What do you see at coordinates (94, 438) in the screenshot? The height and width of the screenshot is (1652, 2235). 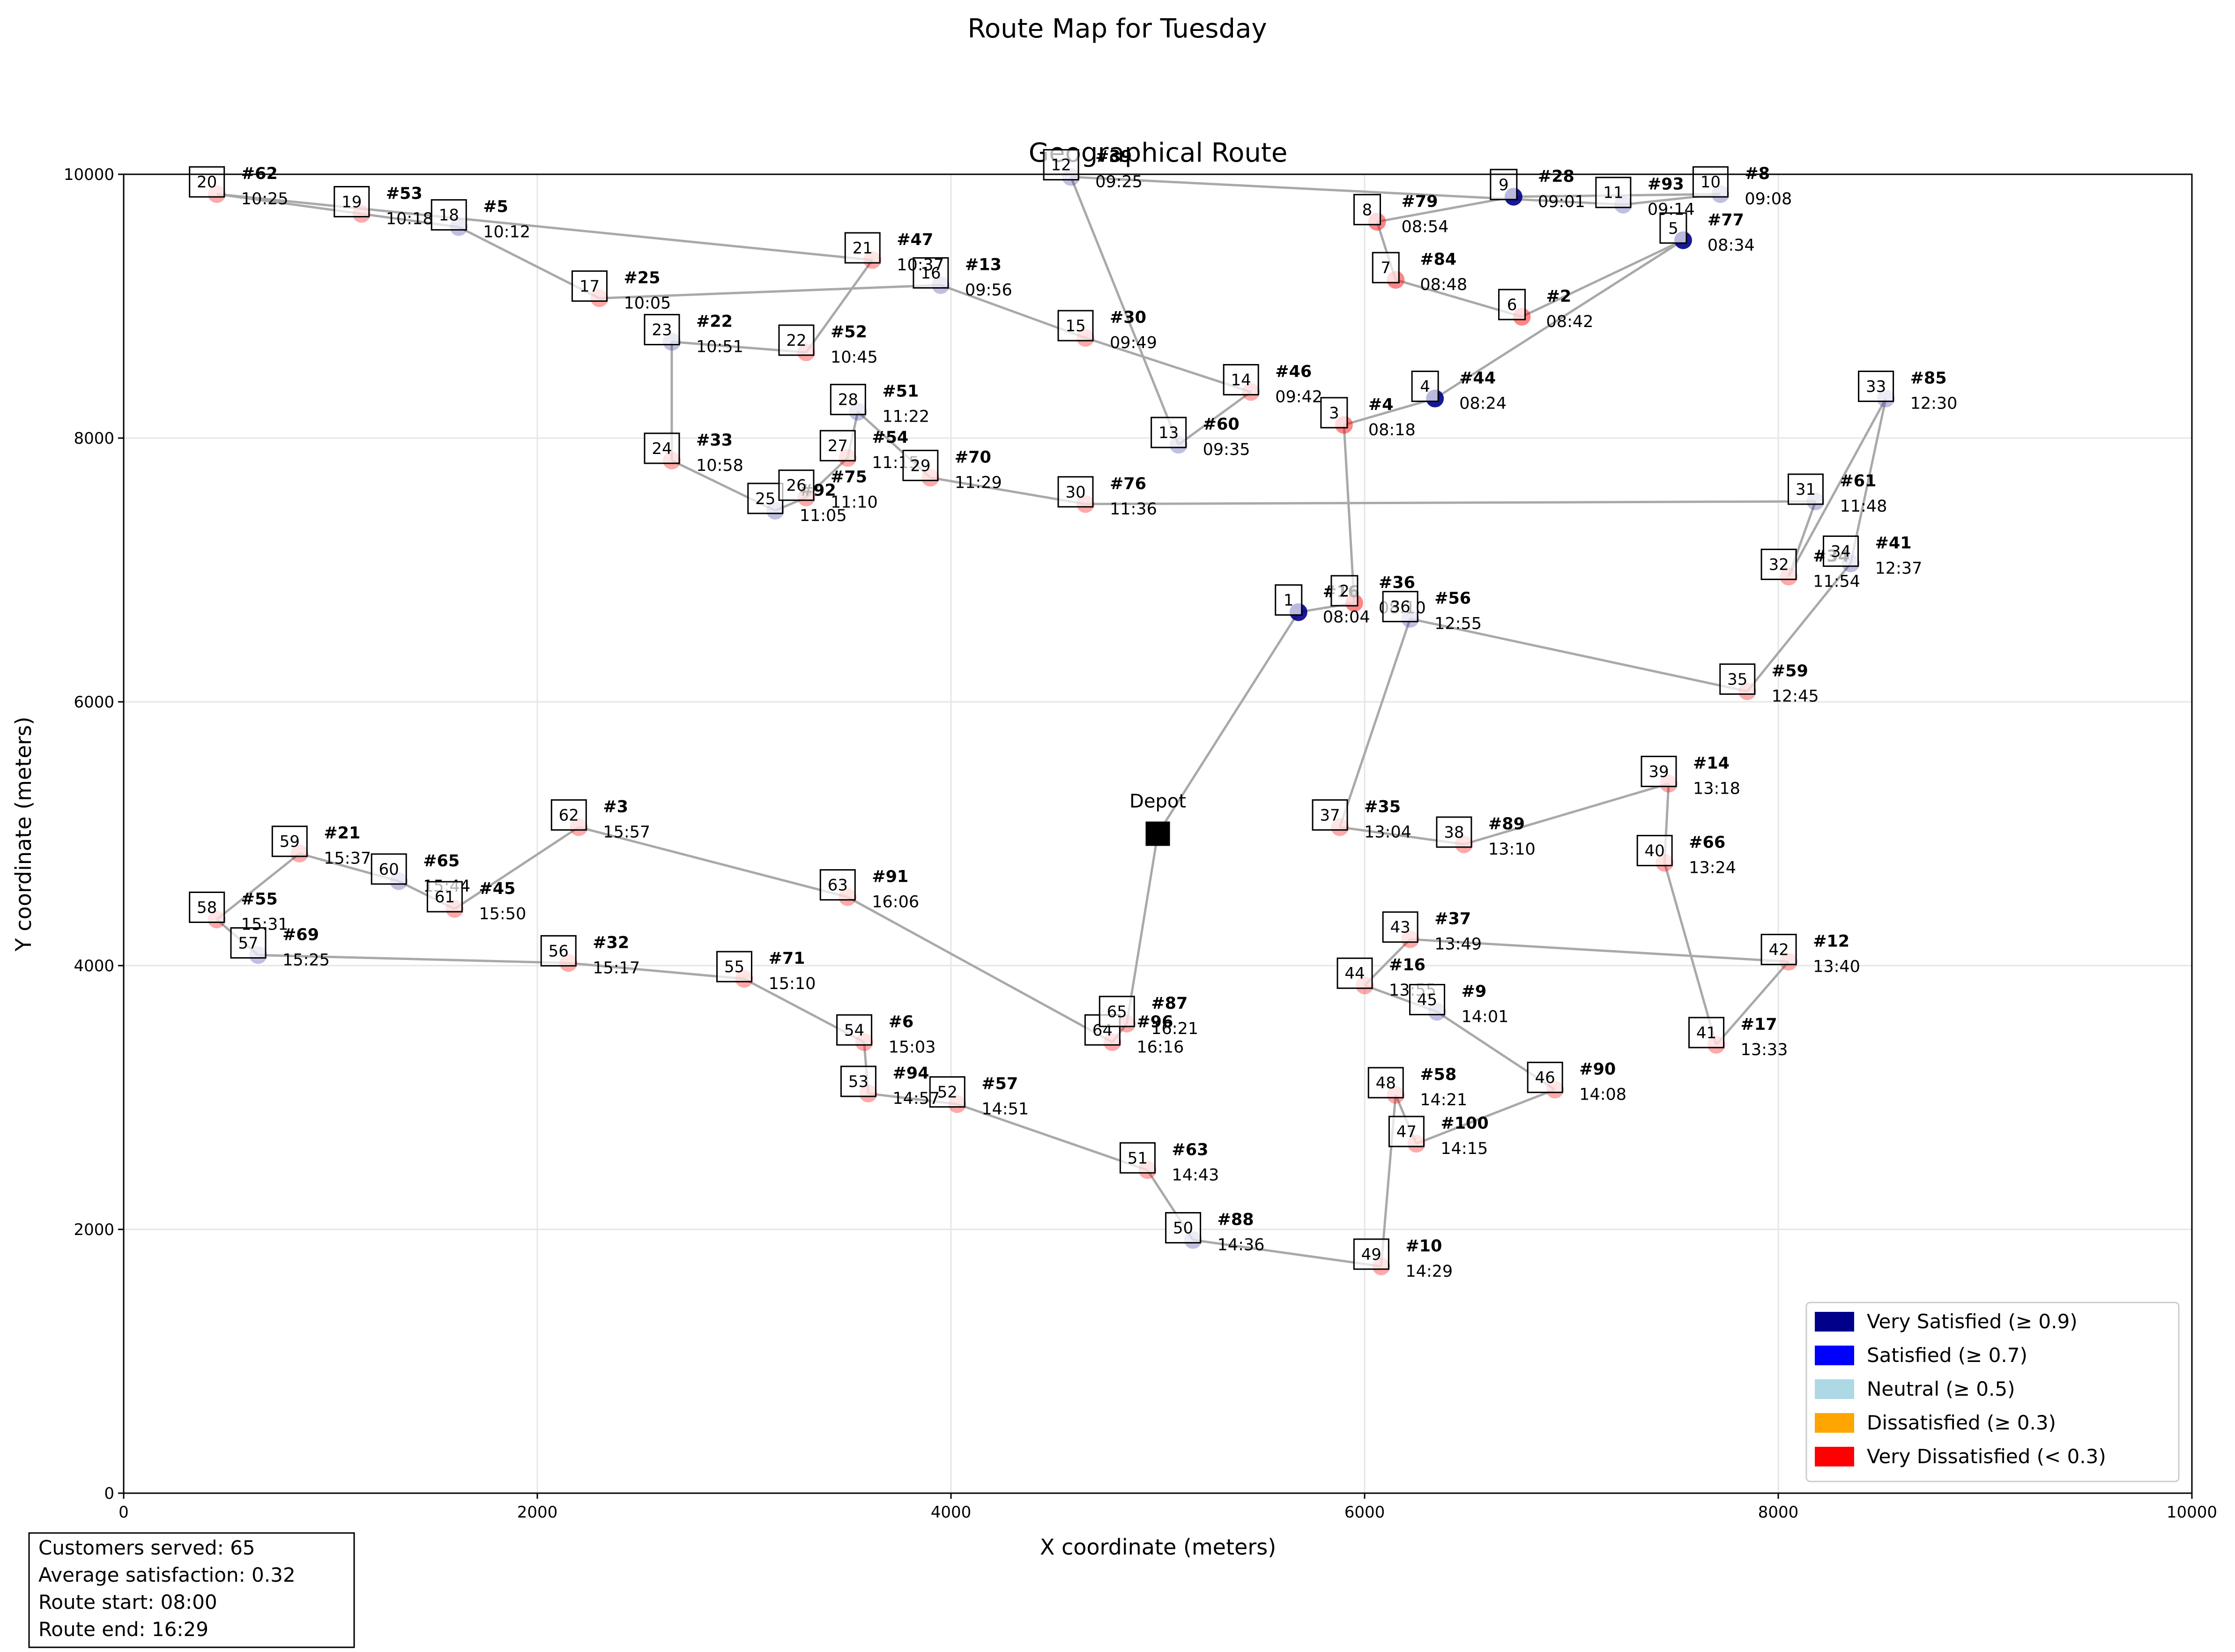 I see `y-tick-label: 8000` at bounding box center [94, 438].